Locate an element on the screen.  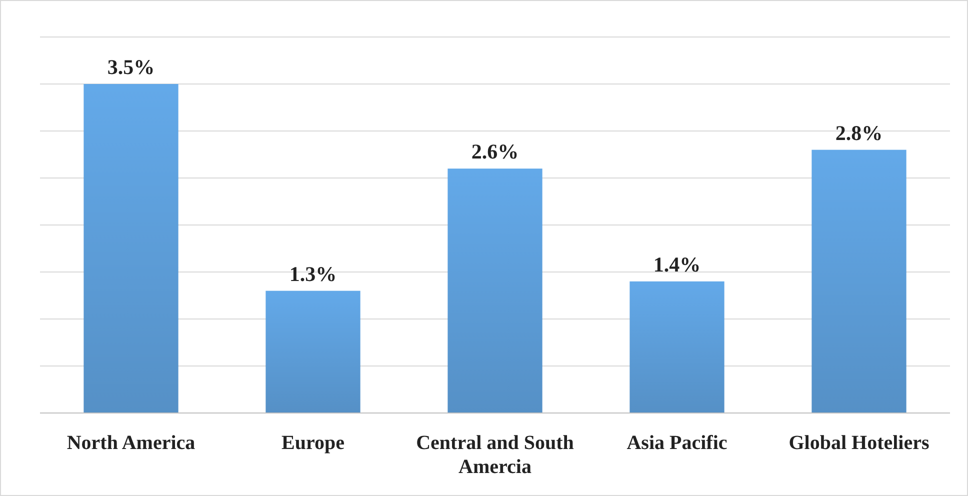
data-label: 3.5% is located at coordinates (131, 67).